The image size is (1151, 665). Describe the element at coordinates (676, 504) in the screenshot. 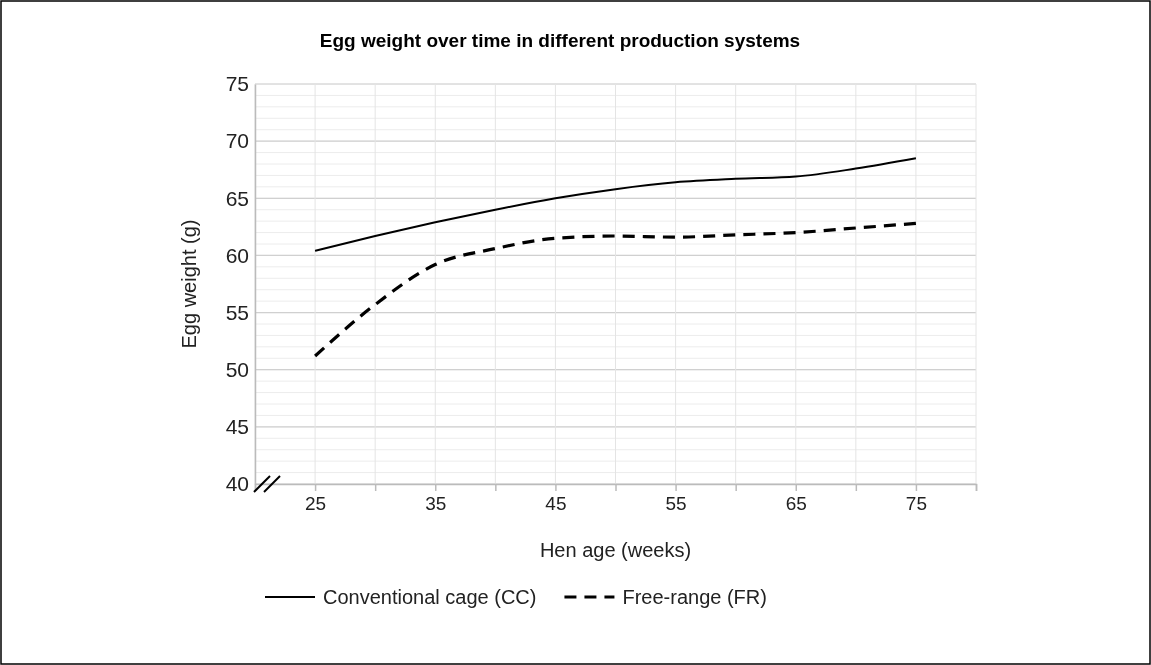

I see `x-tick-label: 55` at that location.